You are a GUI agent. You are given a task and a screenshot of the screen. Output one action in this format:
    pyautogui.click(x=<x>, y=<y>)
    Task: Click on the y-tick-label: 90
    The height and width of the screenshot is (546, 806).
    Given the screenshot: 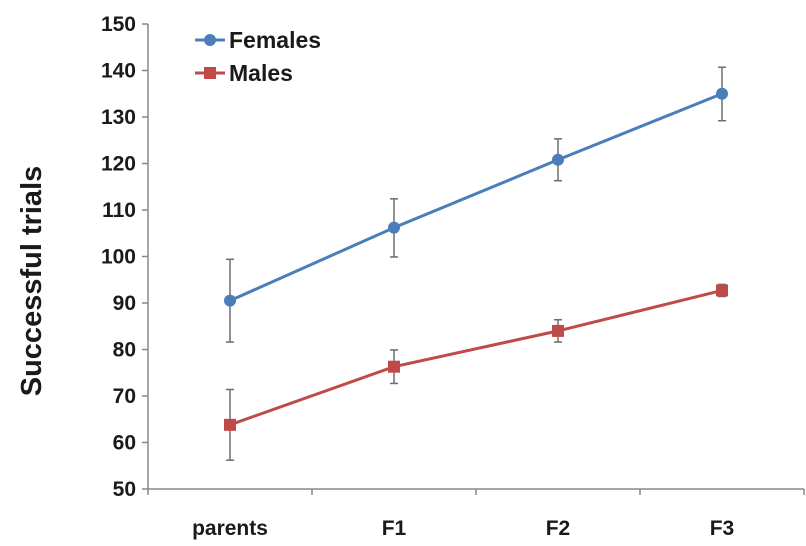 What is the action you would take?
    pyautogui.click(x=124, y=303)
    